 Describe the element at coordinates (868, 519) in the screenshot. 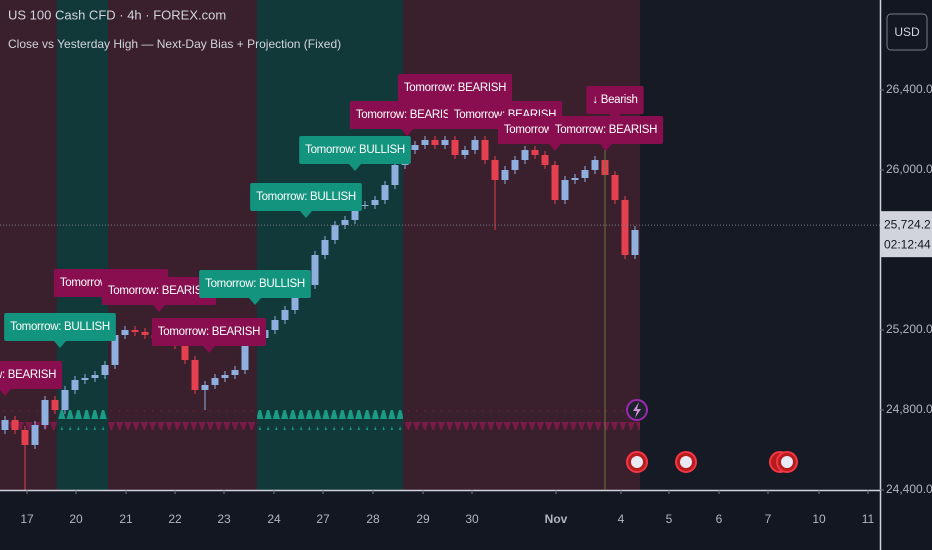

I see `x-tick-label: 11` at that location.